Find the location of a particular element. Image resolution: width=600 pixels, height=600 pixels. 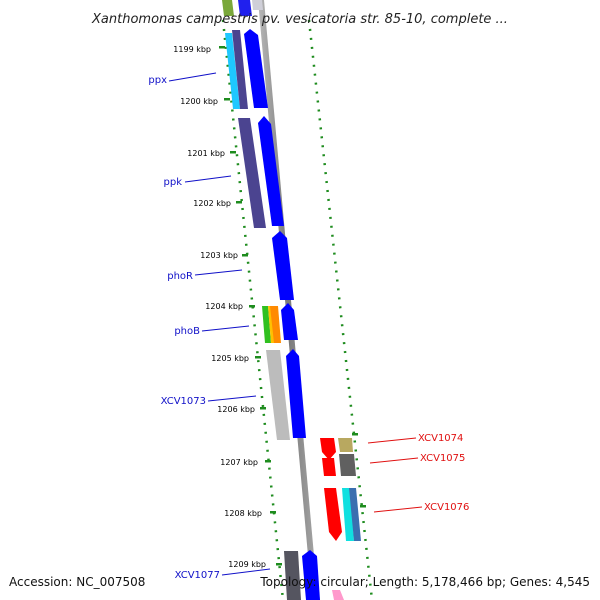

tick-marks is located at coordinates (250, 306).